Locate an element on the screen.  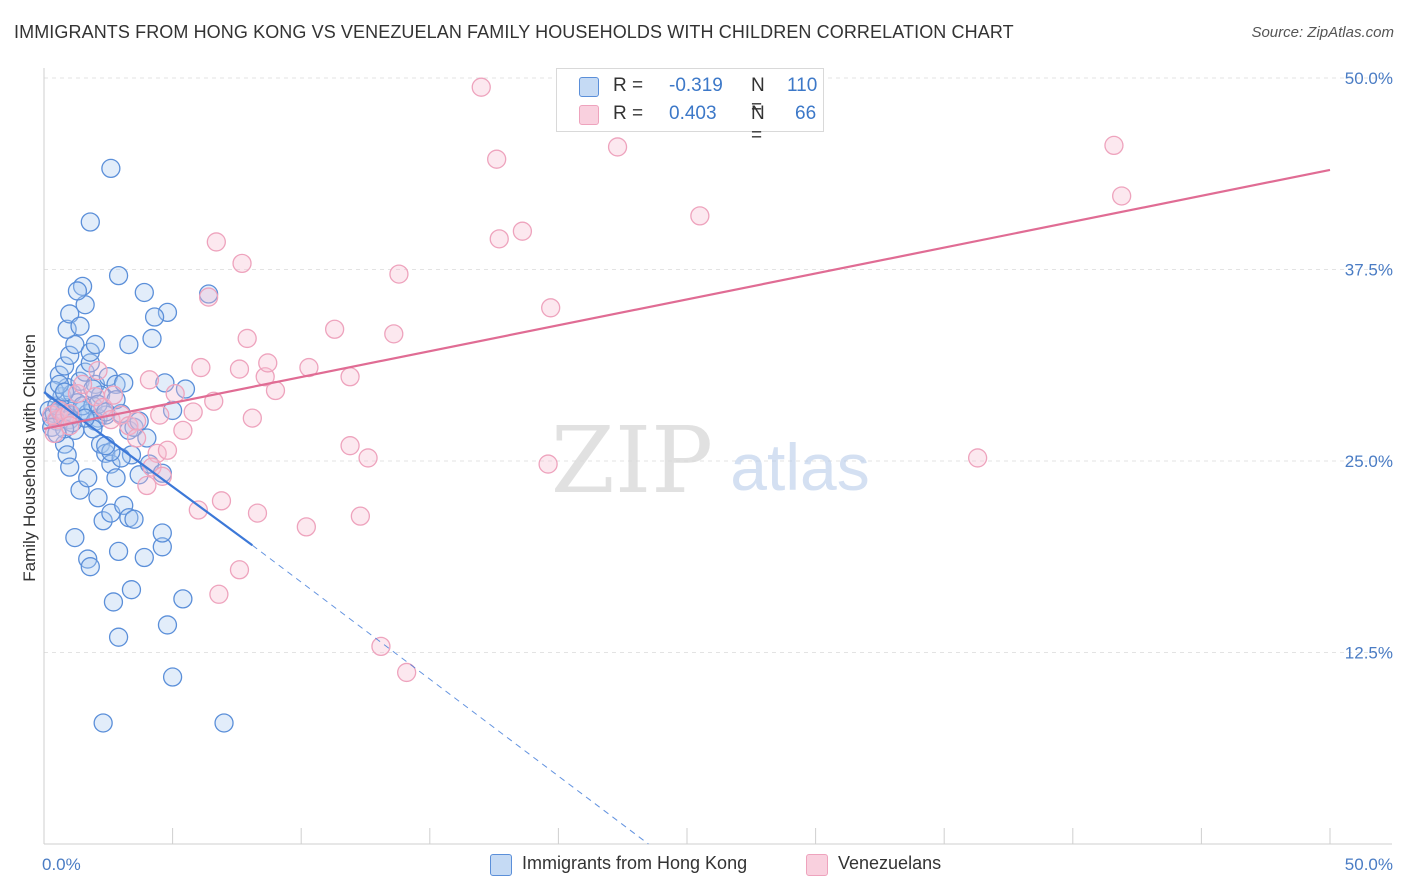
series-legend: Immigrants from Hong Kong Venezuelans is located at coordinates (703, 865).